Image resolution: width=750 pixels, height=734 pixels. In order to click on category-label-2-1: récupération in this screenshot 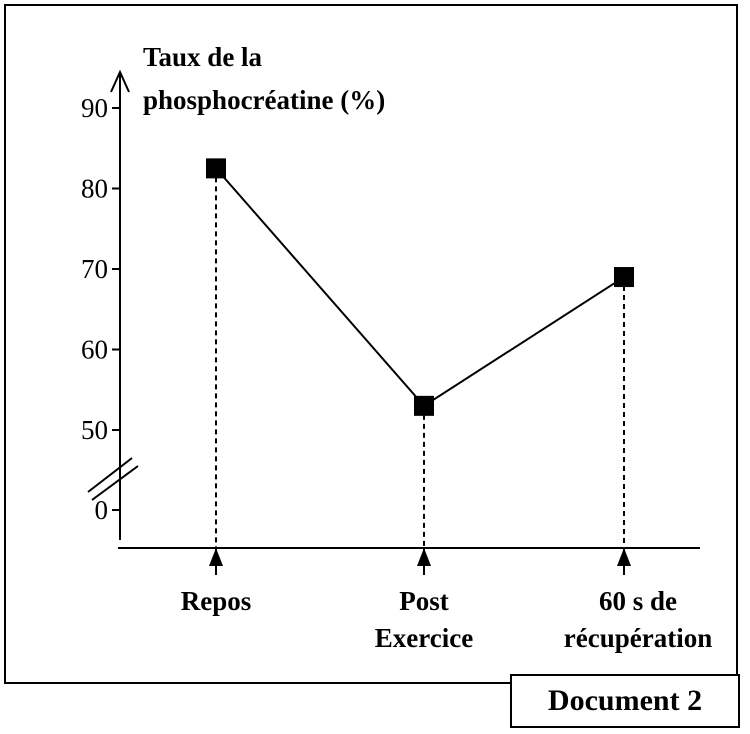, I will do `click(638, 638)`.